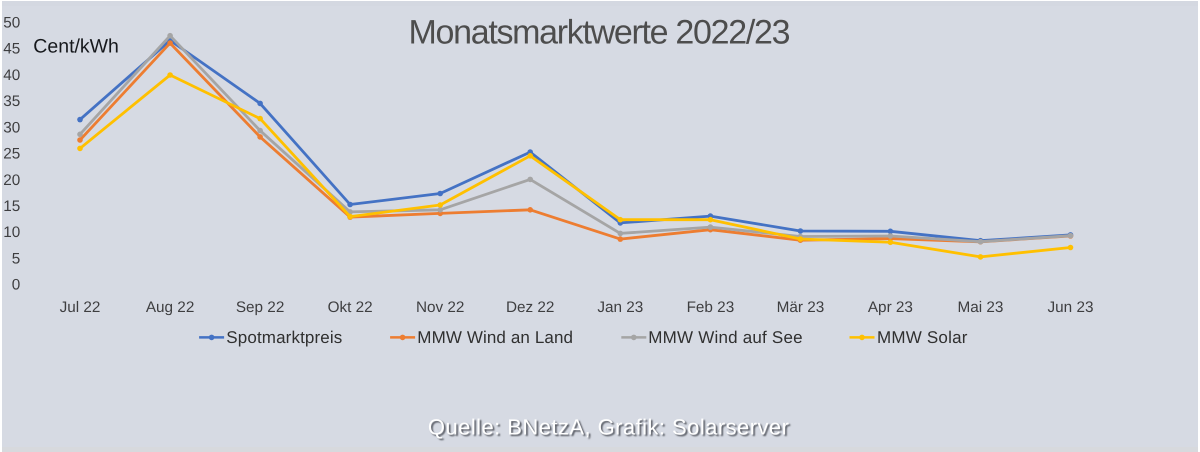 This screenshot has height=452, width=1200. Describe the element at coordinates (11, 180) in the screenshot. I see `svg-text: 20` at that location.